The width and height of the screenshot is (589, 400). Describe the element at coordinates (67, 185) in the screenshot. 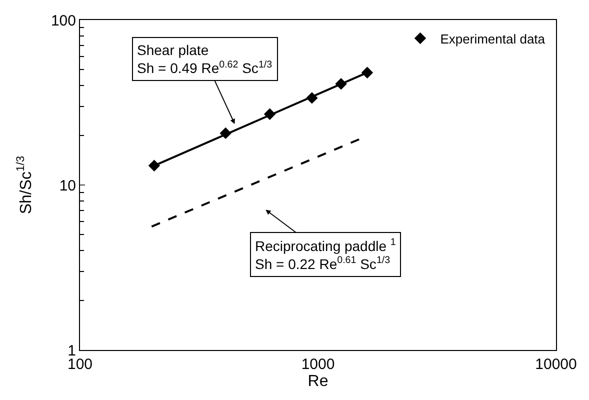

I see `y-tick-label: 10` at that location.